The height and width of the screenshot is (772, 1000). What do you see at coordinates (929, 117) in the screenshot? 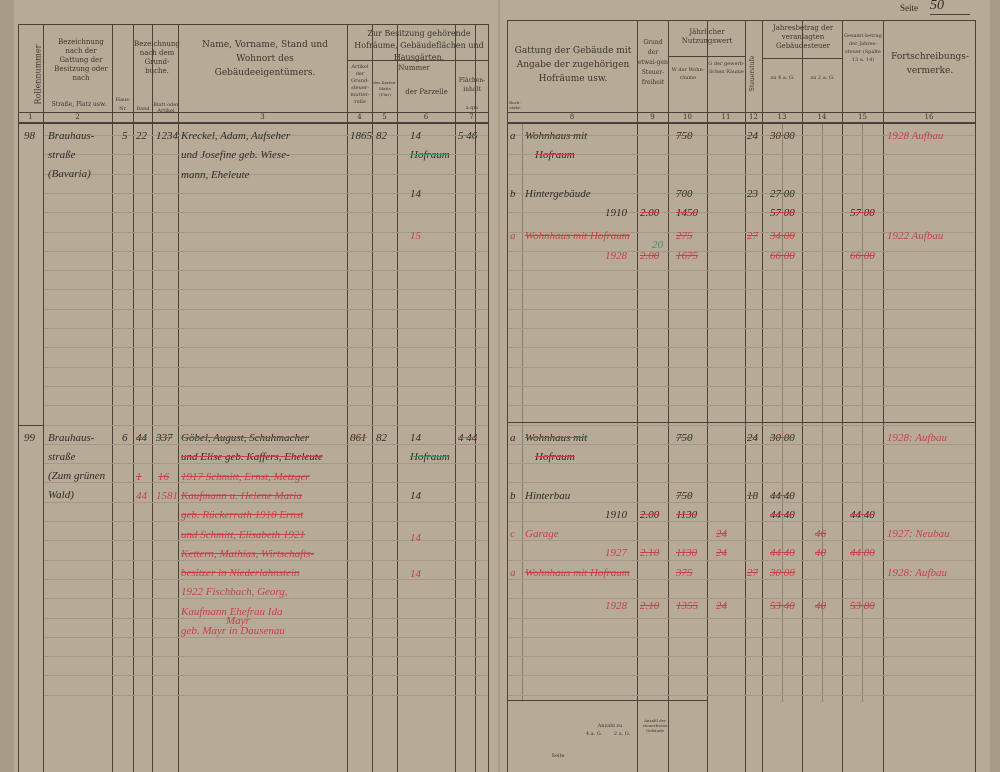
I see `column-number: 16` at bounding box center [929, 117].